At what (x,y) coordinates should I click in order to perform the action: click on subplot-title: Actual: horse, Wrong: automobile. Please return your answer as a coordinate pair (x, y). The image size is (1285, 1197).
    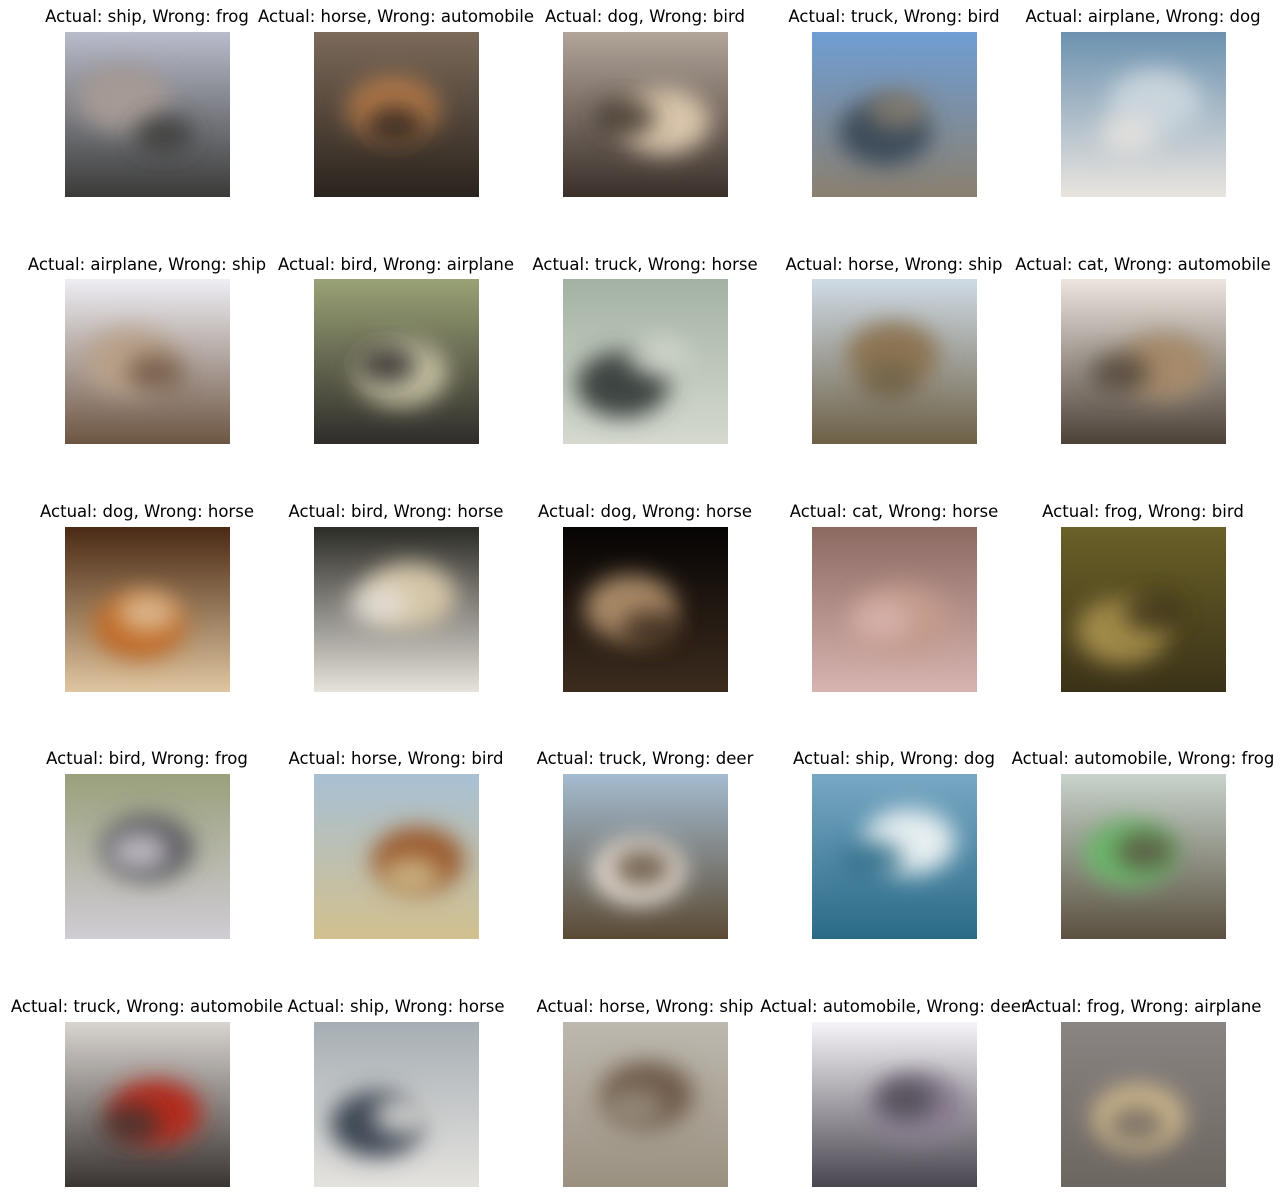
    Looking at the image, I should click on (396, 16).